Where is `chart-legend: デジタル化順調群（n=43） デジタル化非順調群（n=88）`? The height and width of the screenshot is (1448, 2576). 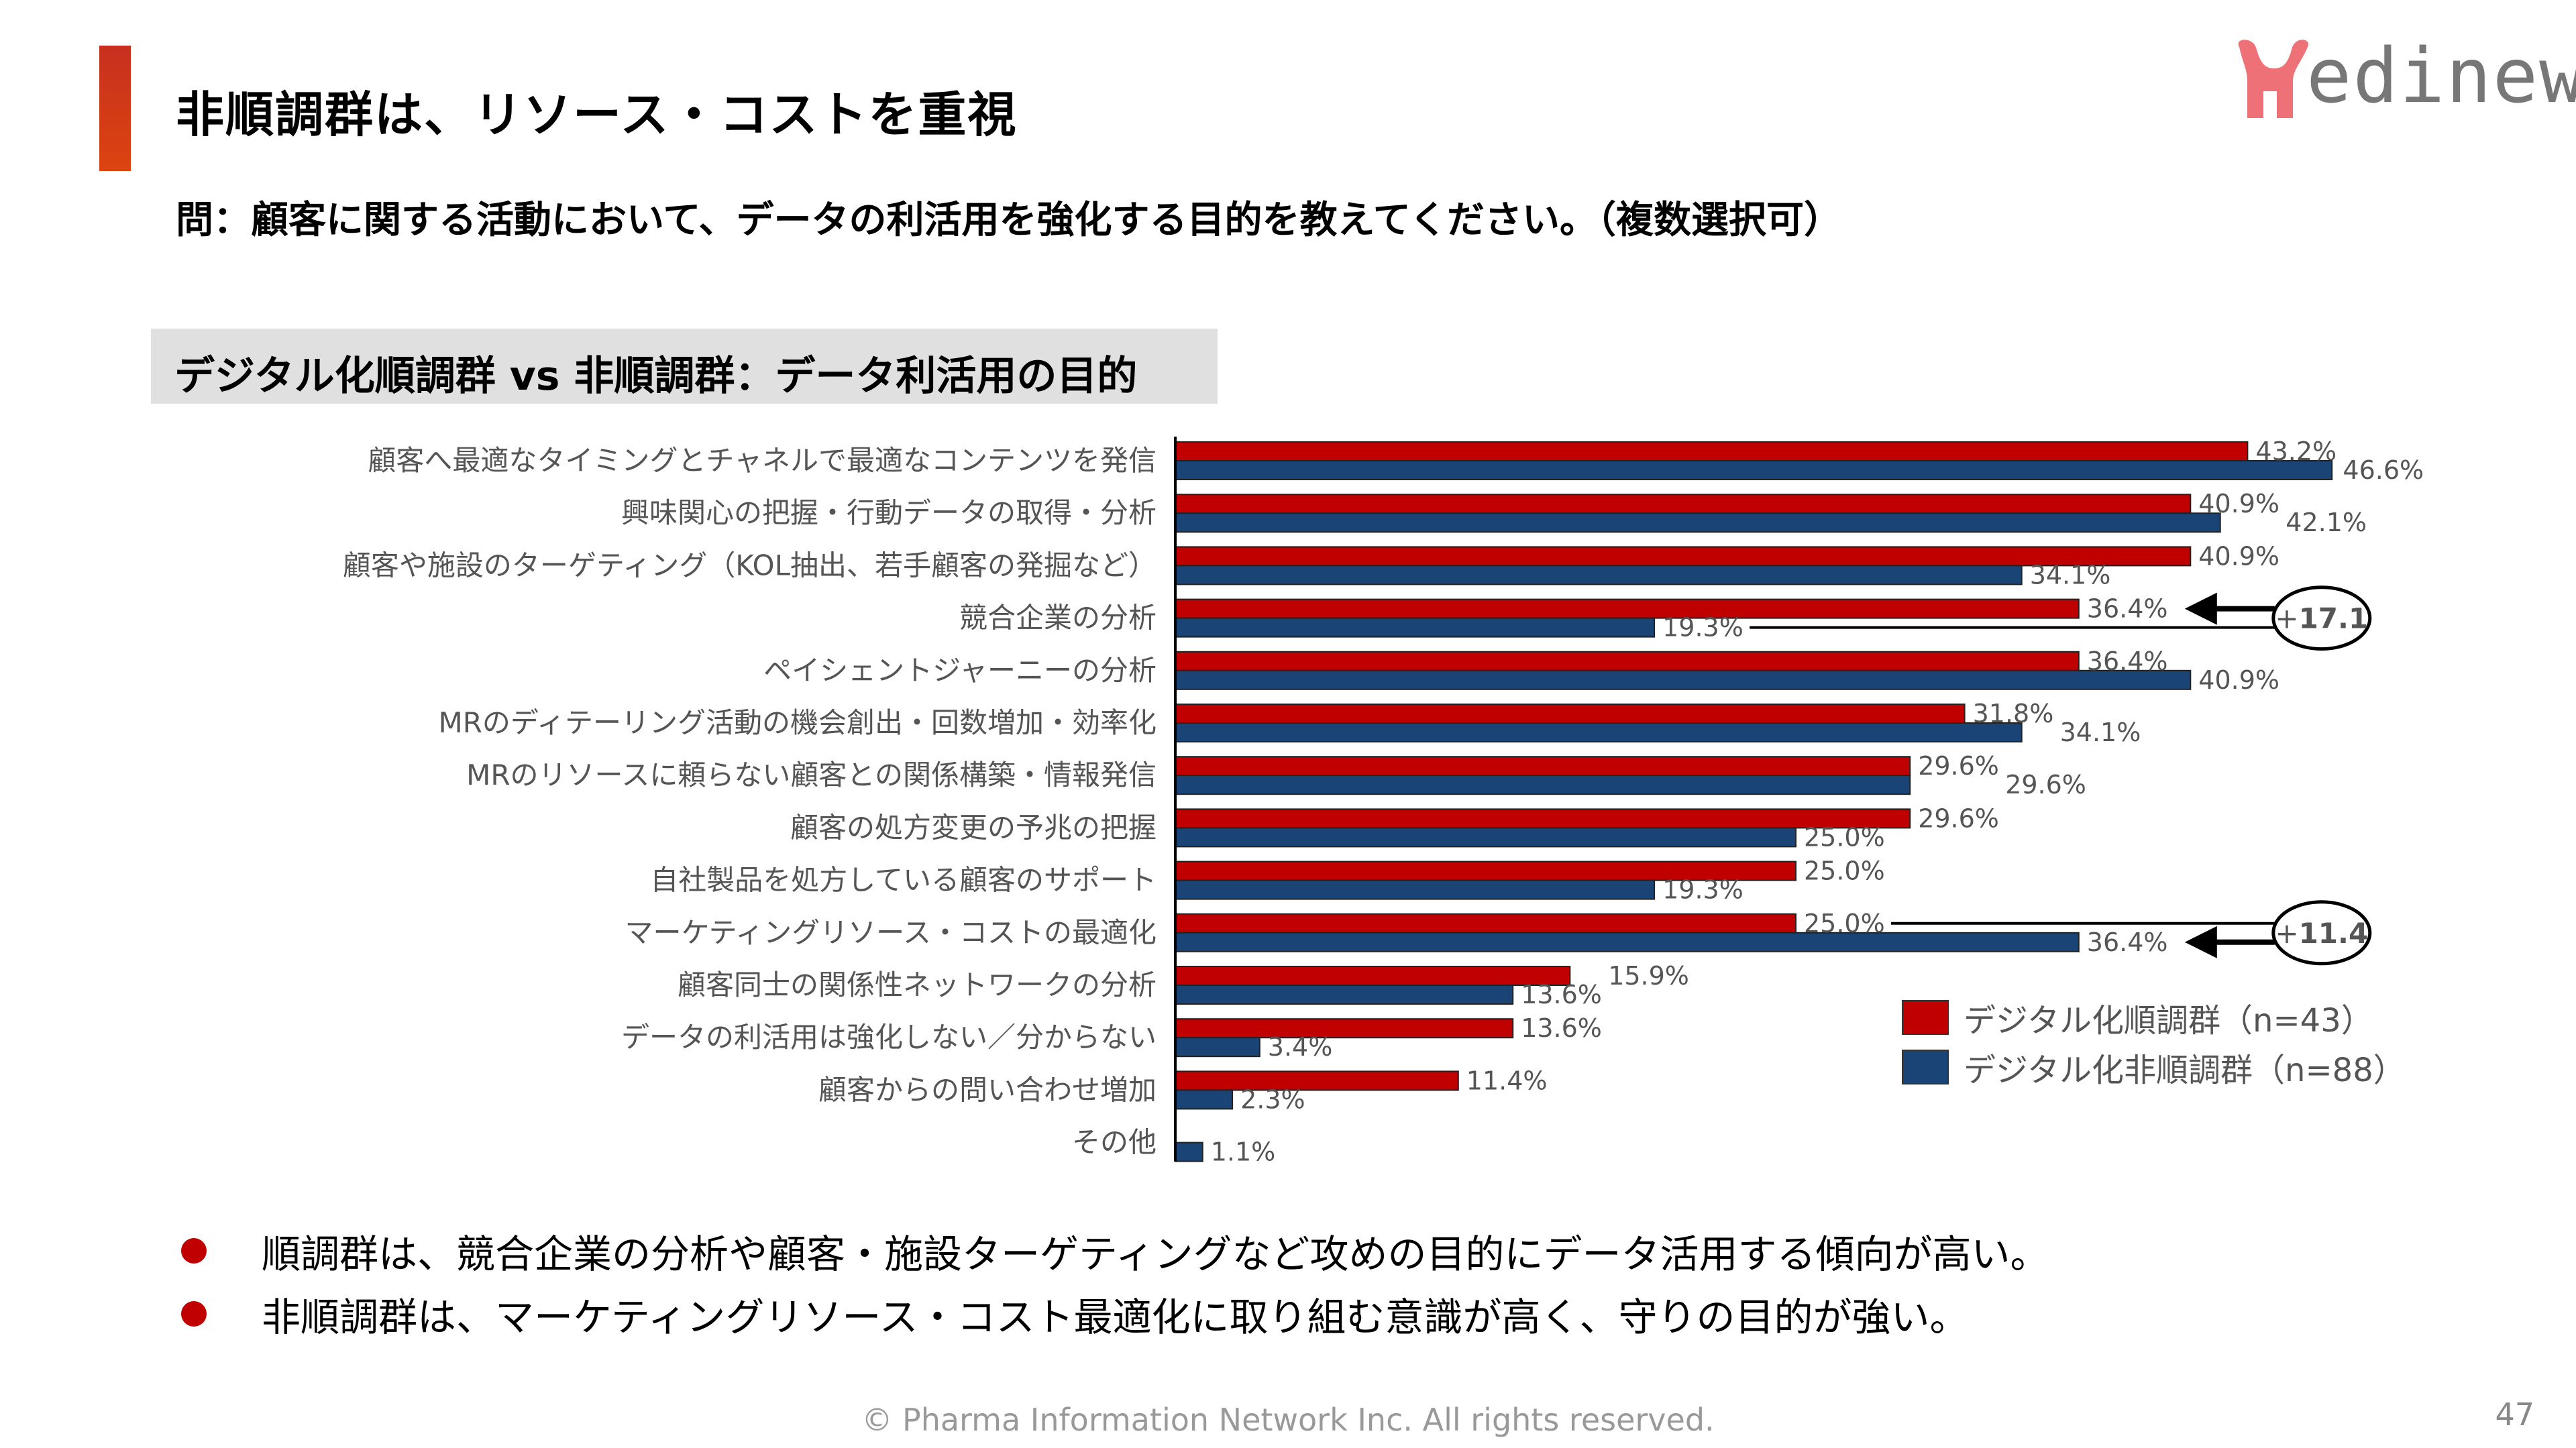
chart-legend: デジタル化順調群（n=43） デジタル化非順調群（n=88） is located at coordinates (2154, 1042).